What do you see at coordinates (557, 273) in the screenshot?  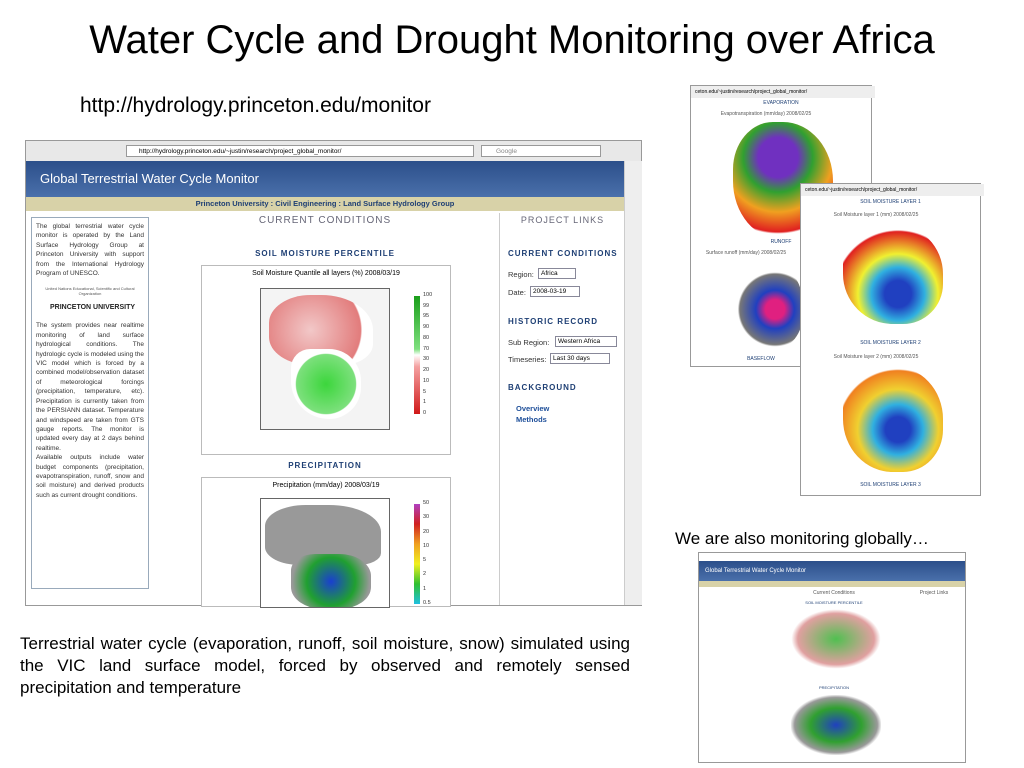 I see `region-select: Africa` at bounding box center [557, 273].